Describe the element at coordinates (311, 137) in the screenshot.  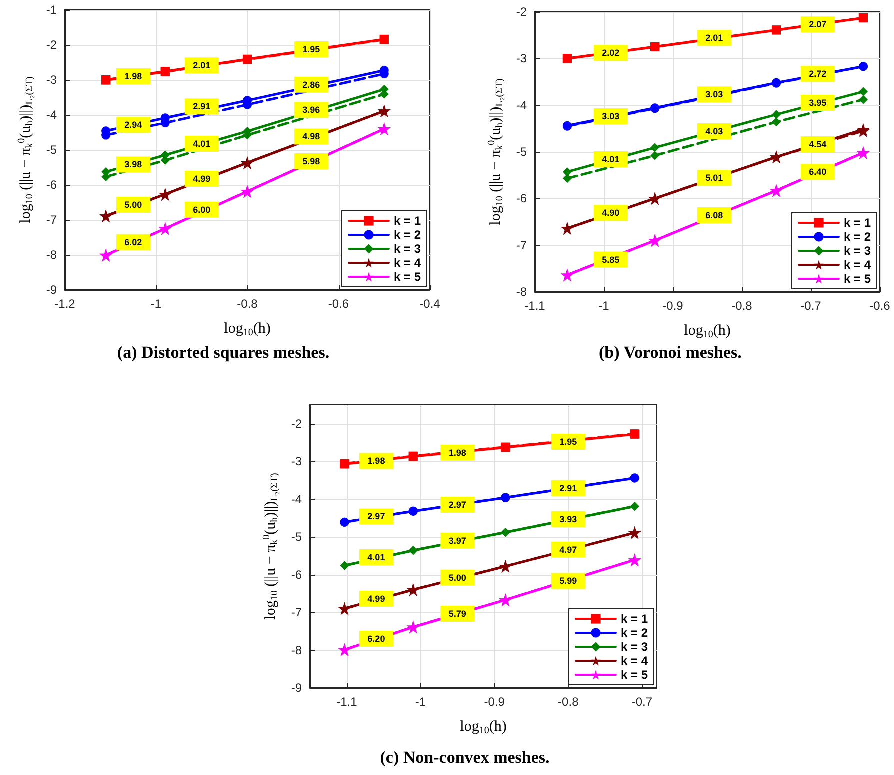
I see `annotation: 4.98` at that location.